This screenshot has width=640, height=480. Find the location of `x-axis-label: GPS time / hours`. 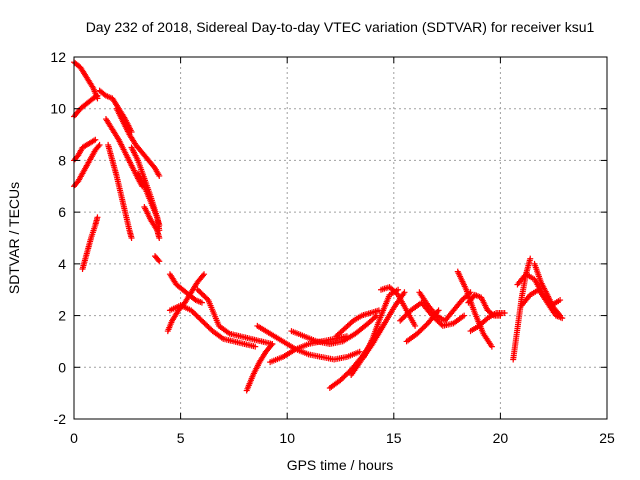

x-axis-label: GPS time / hours is located at coordinates (340, 465).